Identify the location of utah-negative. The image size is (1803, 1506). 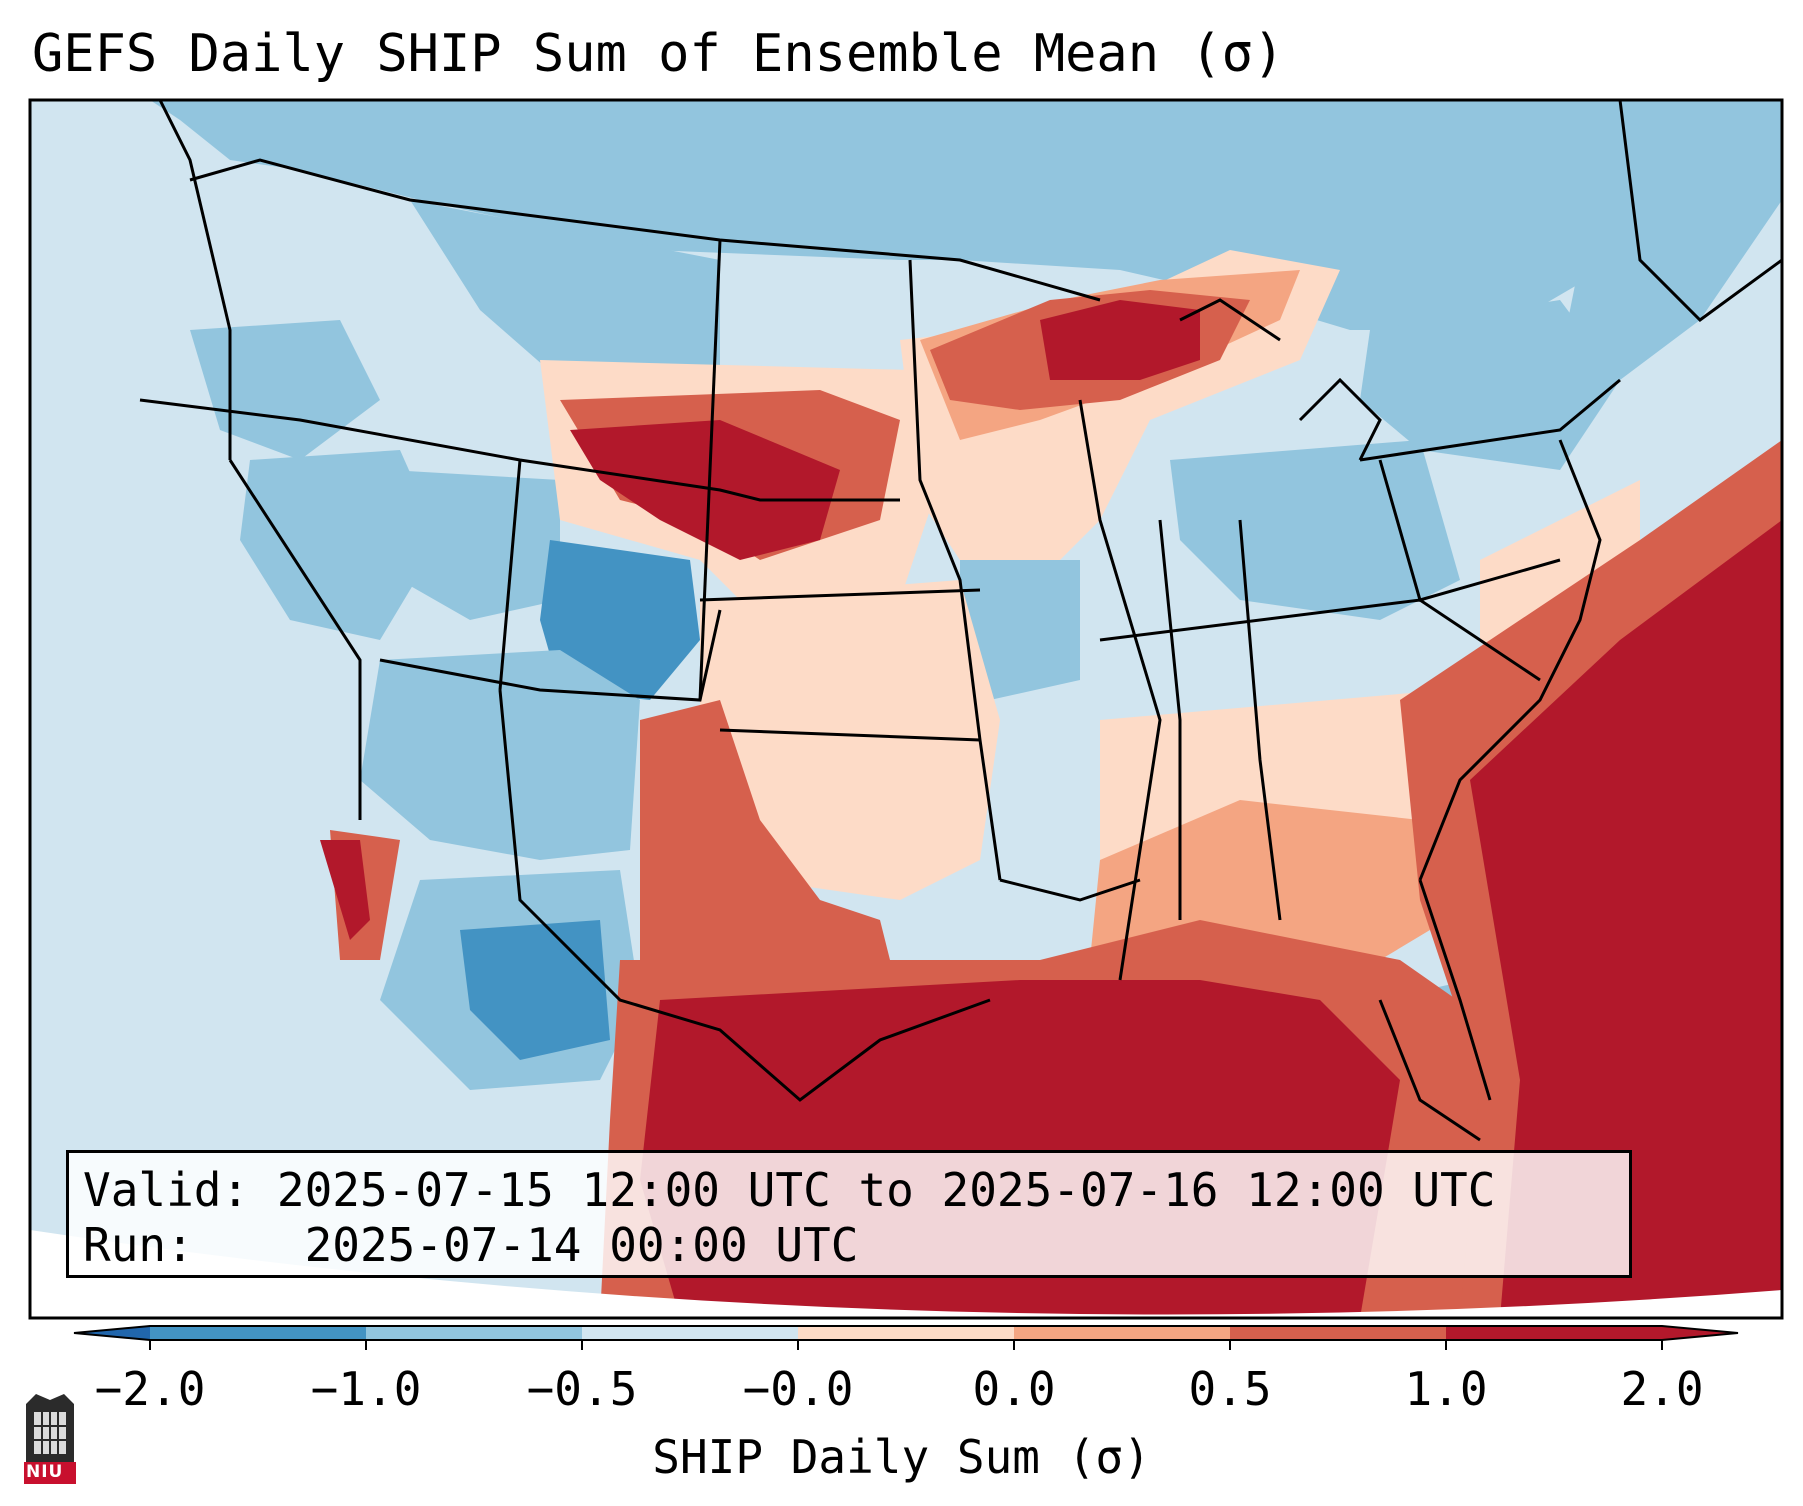
(475, 545).